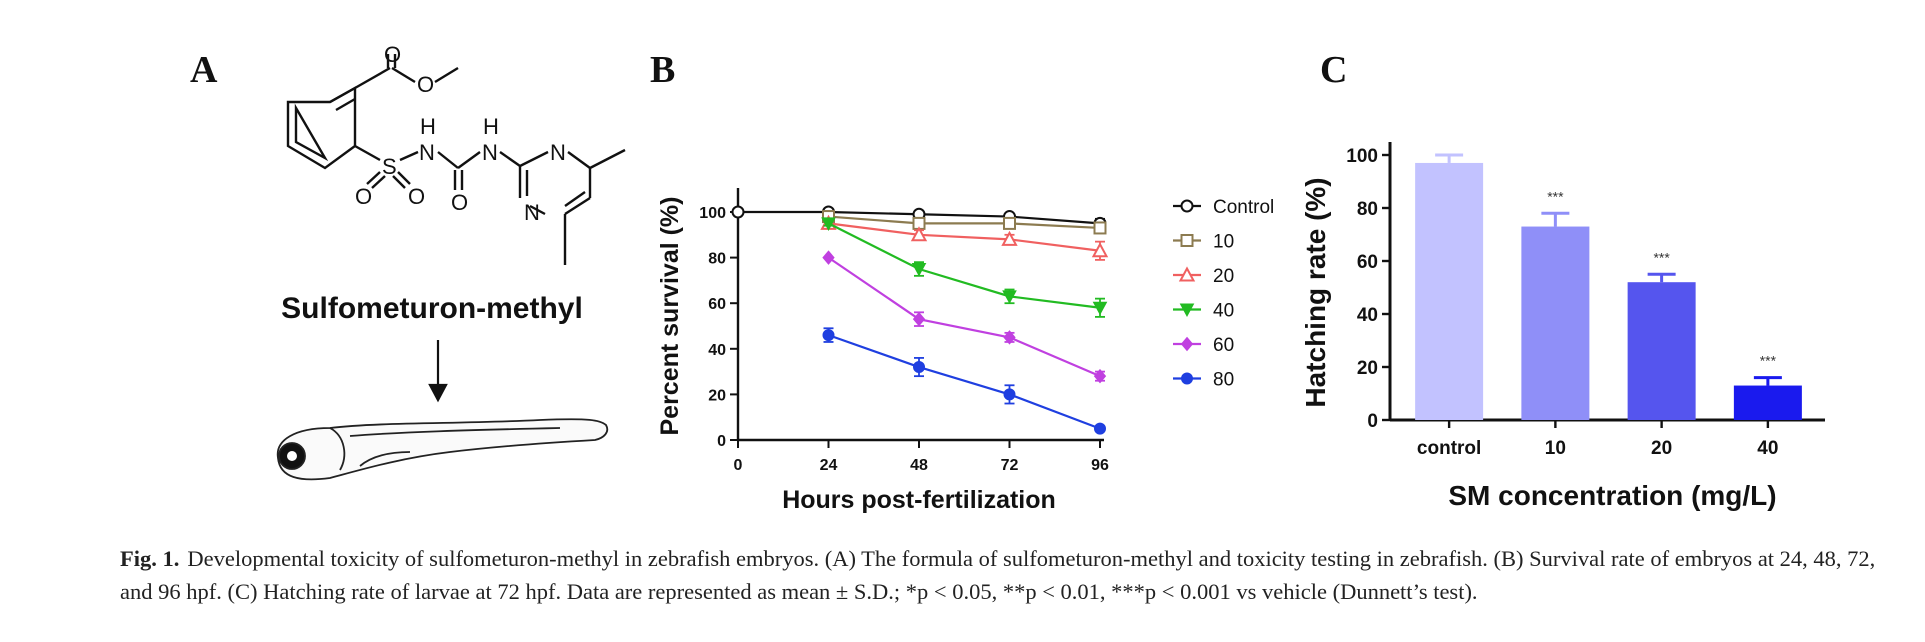 This screenshot has height=642, width=1925. Describe the element at coordinates (663, 70) in the screenshot. I see `panel-b-letter: B` at that location.